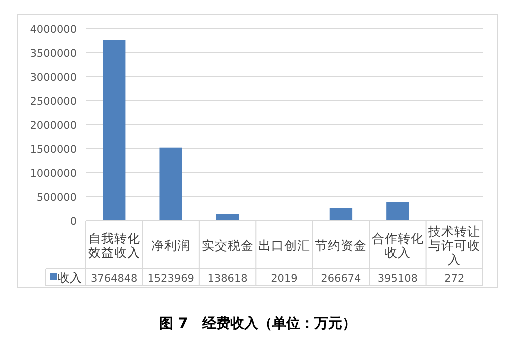 The height and width of the screenshot is (347, 517). What do you see at coordinates (398, 279) in the screenshot?
I see `data-label: 395108` at bounding box center [398, 279].